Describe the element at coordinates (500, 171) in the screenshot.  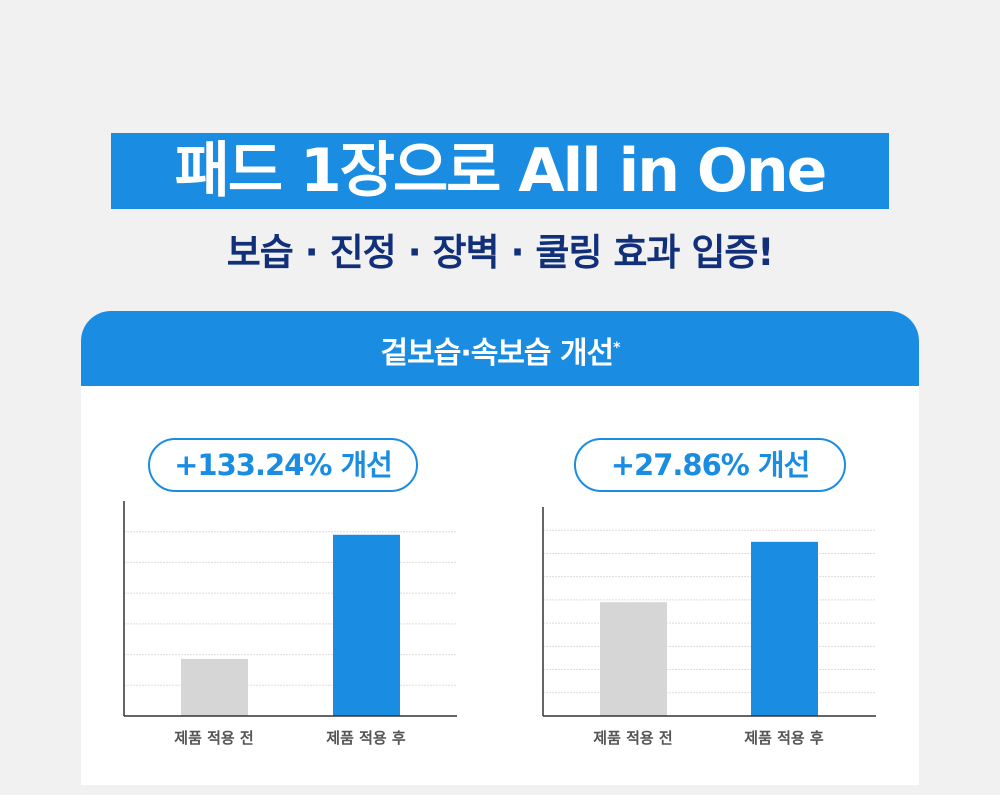
I see `headline: 패드 1장으로 All in One` at that location.